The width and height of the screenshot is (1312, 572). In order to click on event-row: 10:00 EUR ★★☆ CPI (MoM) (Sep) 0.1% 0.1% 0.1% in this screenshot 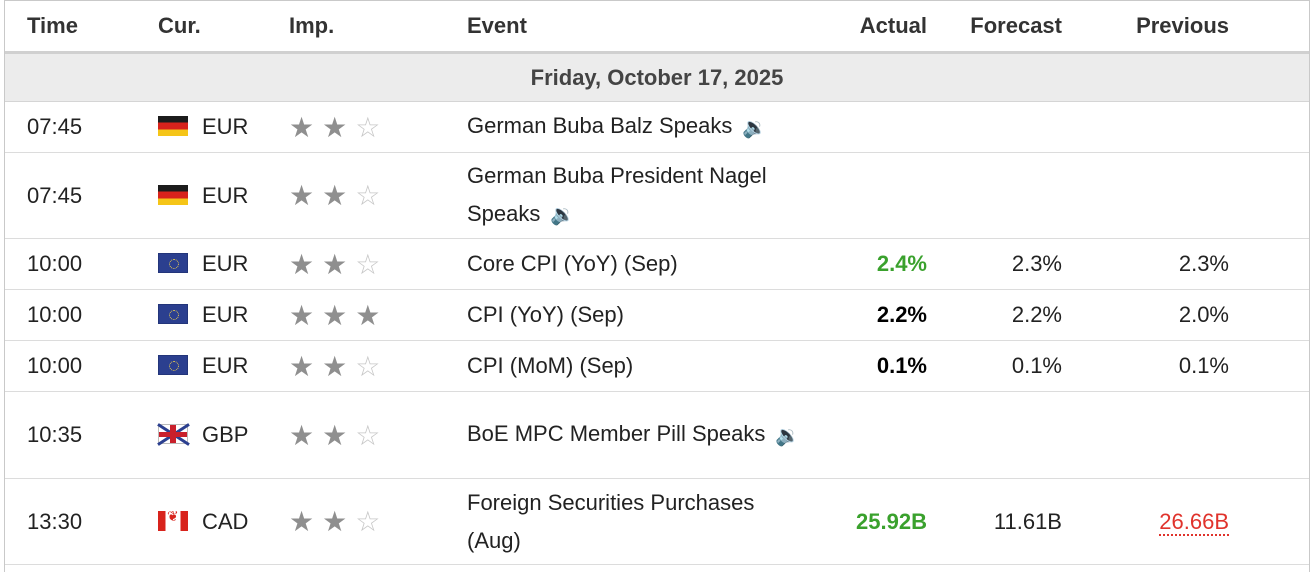, I will do `click(657, 366)`.